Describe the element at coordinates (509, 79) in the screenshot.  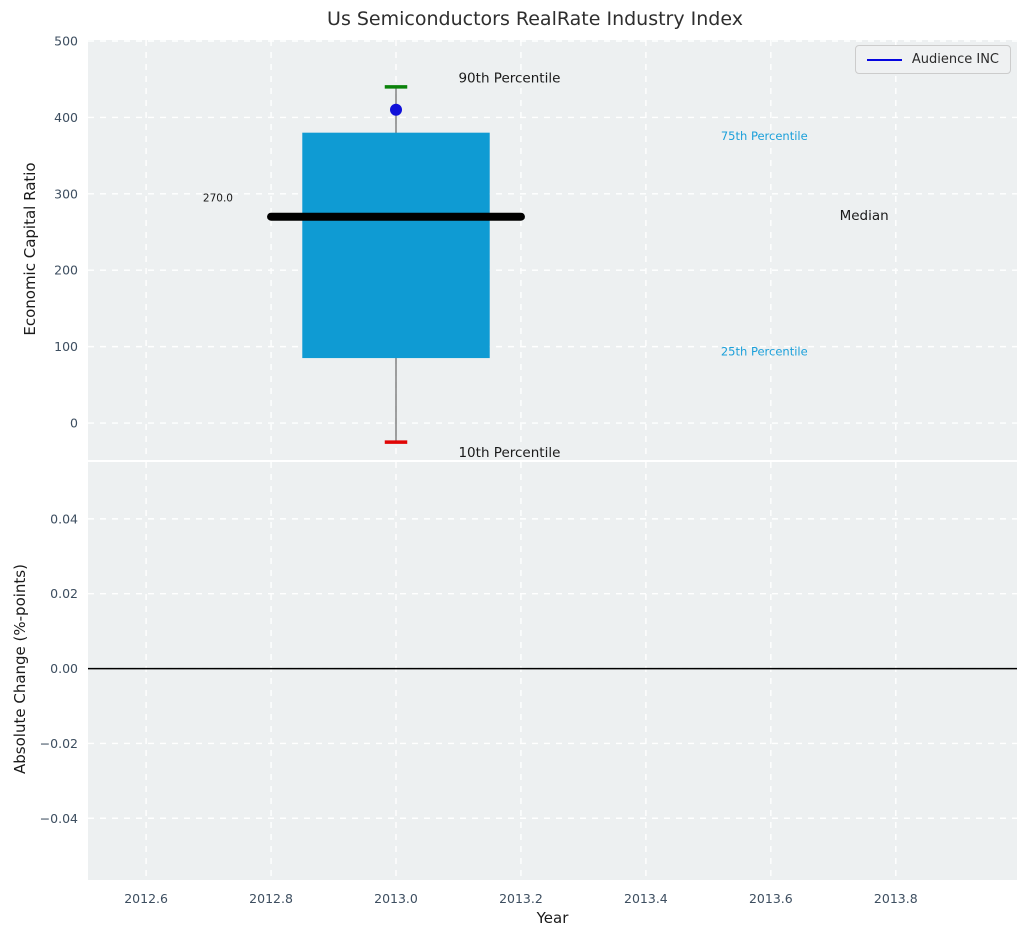
I see `annotation-90th-percentile: 90th Percentile` at that location.